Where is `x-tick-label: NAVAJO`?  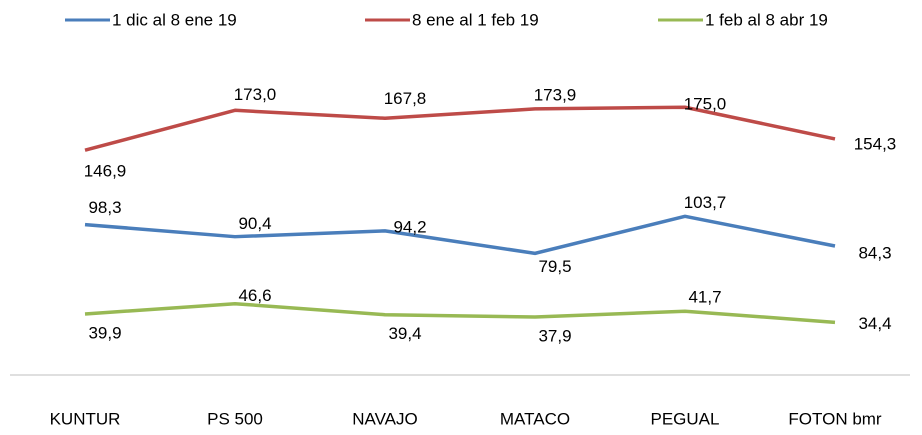 x-tick-label: NAVAJO is located at coordinates (385, 418).